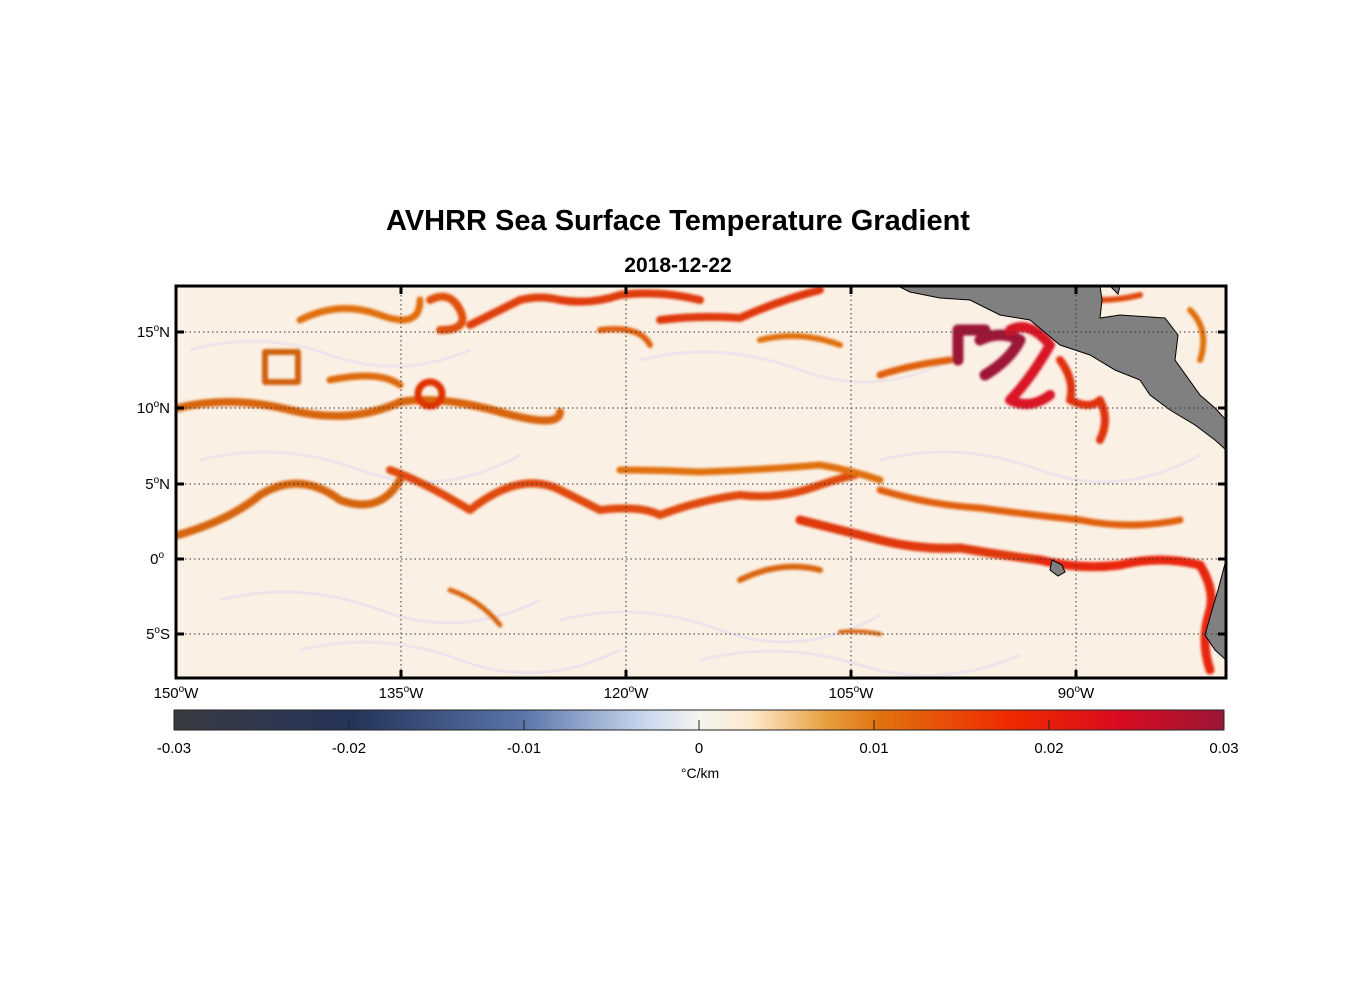 The height and width of the screenshot is (1000, 1356). I want to click on colorbar-tick-label: -0.02, so click(349, 748).